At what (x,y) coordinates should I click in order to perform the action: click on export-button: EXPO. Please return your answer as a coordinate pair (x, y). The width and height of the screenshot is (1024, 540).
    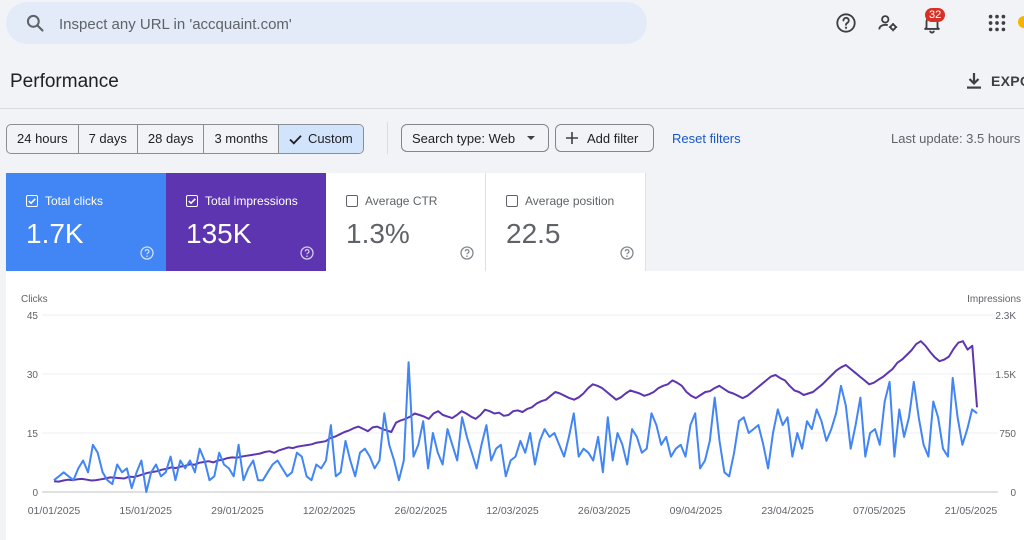
    Looking at the image, I should click on (995, 81).